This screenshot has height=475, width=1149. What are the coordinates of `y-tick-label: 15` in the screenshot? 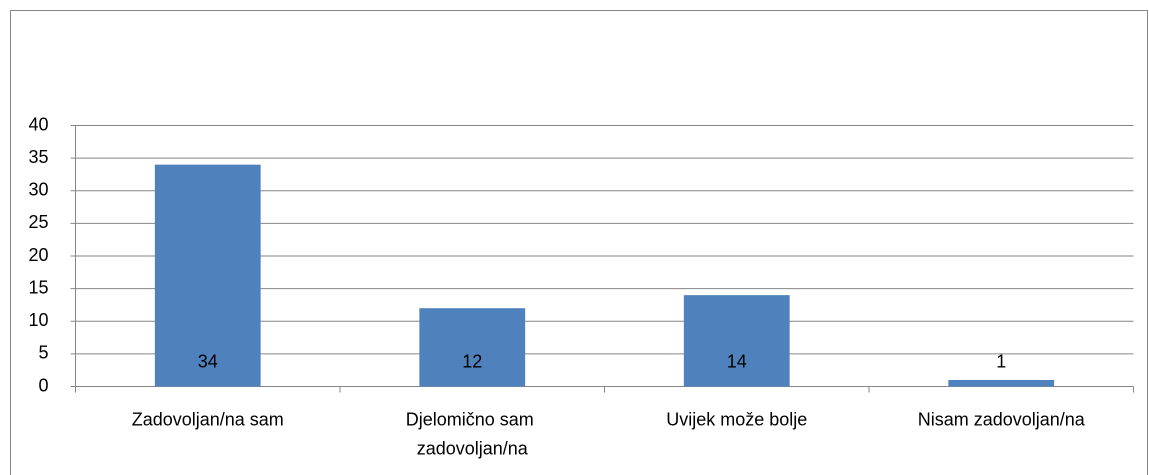 It's located at (38, 287).